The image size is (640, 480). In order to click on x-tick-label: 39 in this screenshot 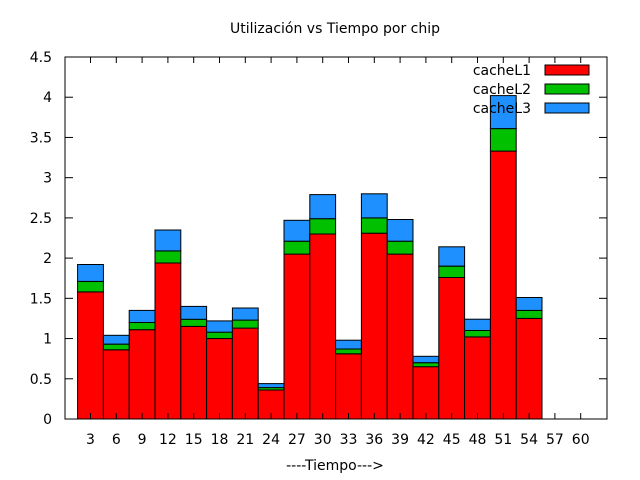, I will do `click(400, 440)`.